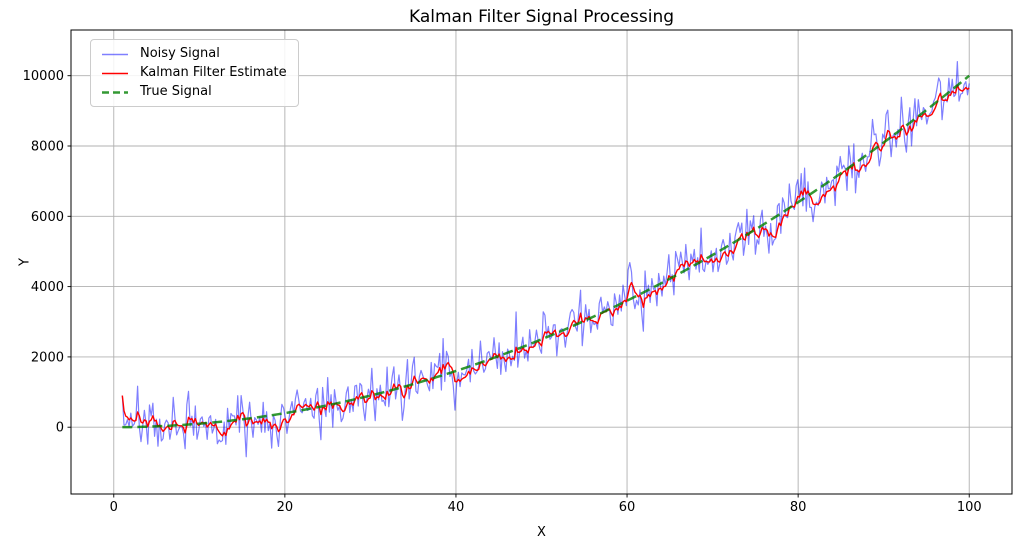 Image resolution: width=1023 pixels, height=547 pixels. What do you see at coordinates (180, 53) in the screenshot?
I see `legend-label-noisy-signal: Noisy Signal` at bounding box center [180, 53].